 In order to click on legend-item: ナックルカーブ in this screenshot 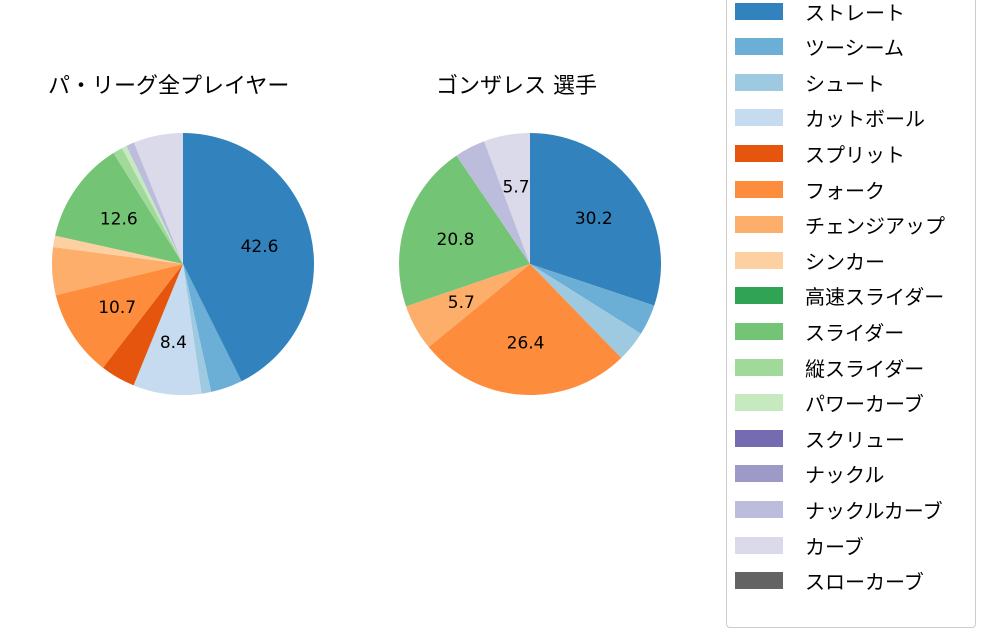, I will do `click(839, 510)`.